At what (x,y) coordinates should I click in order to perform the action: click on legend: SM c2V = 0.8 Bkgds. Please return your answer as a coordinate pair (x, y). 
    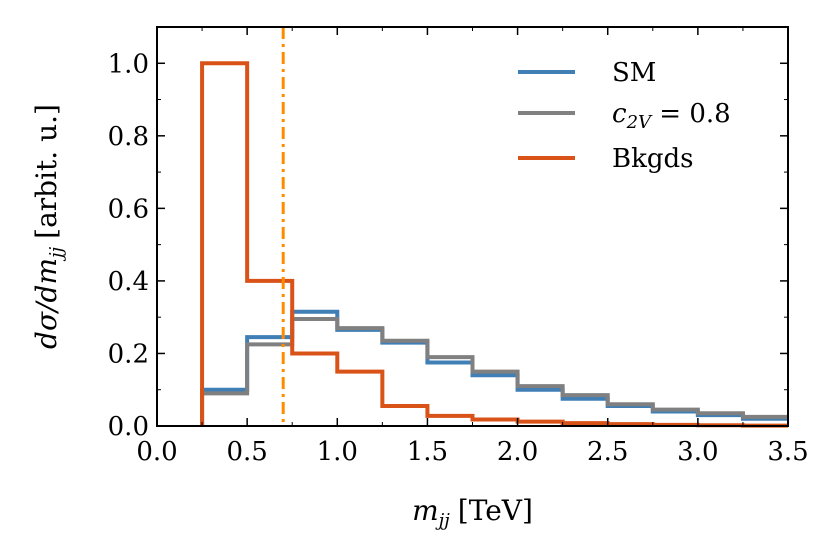
    Looking at the image, I should click on (624, 116).